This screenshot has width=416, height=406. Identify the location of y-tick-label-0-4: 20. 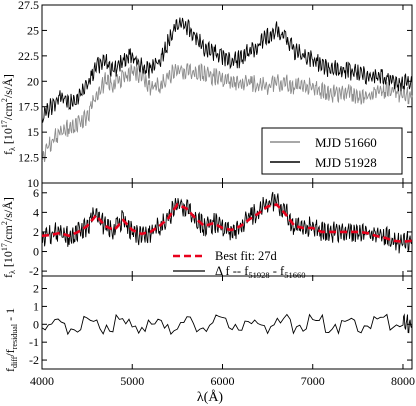
(33, 81).